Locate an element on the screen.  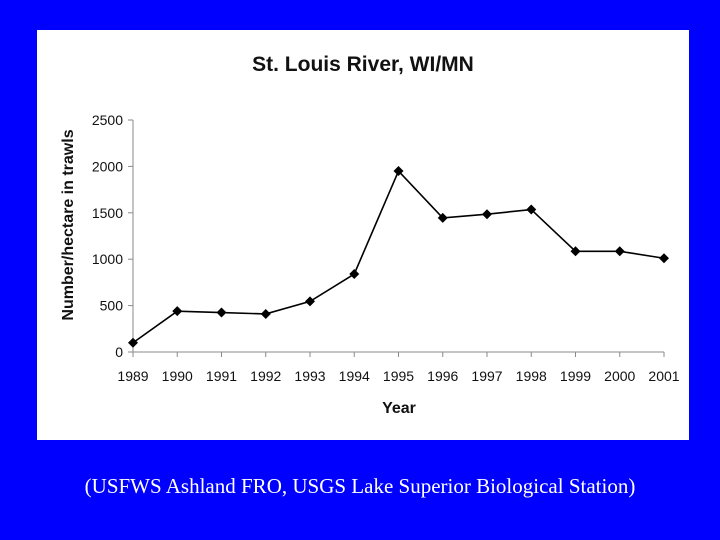
x-tick-label: 2000 is located at coordinates (619, 376).